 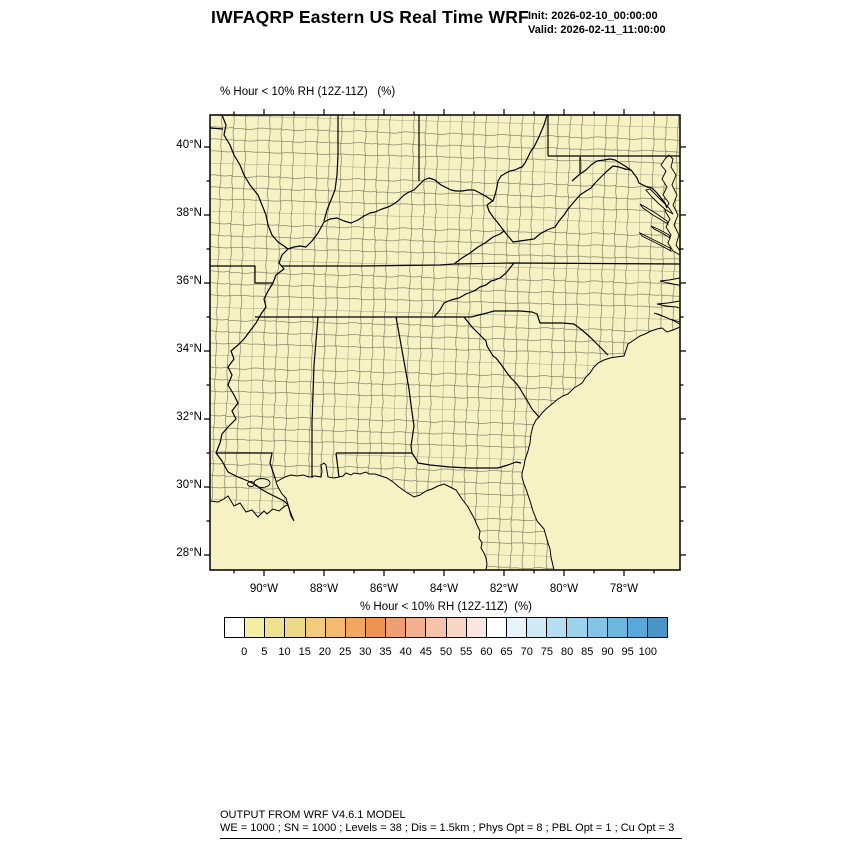 What do you see at coordinates (325, 652) in the screenshot?
I see `colorbar-tick-label: 20` at bounding box center [325, 652].